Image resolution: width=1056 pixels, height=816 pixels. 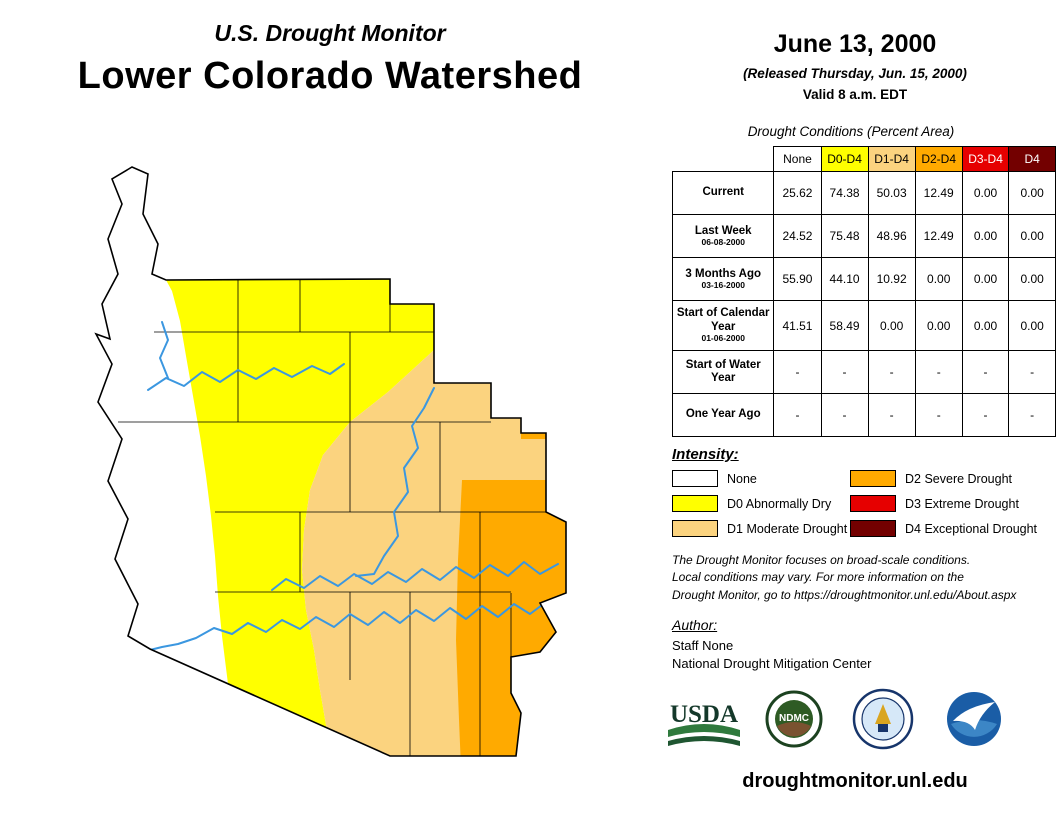 I want to click on table-cell: 41.51, so click(x=797, y=325).